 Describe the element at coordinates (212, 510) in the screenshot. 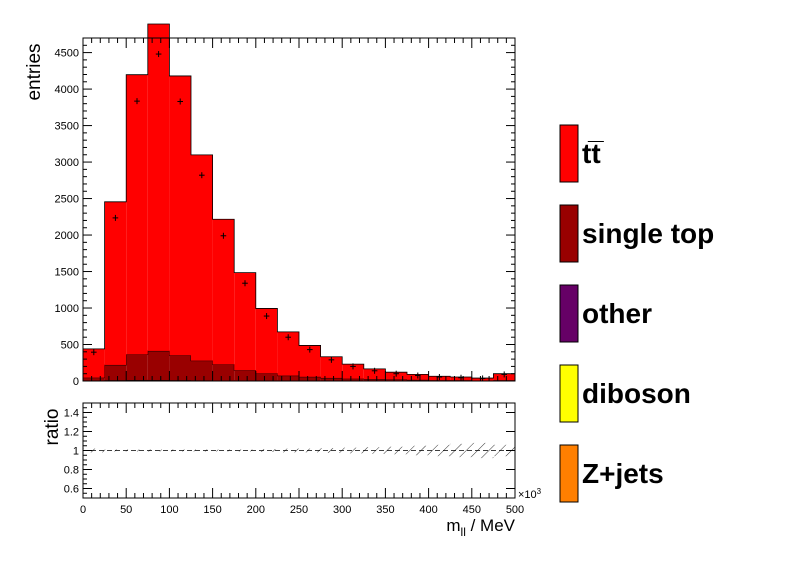

I see `x-tick-label-3: 150` at that location.